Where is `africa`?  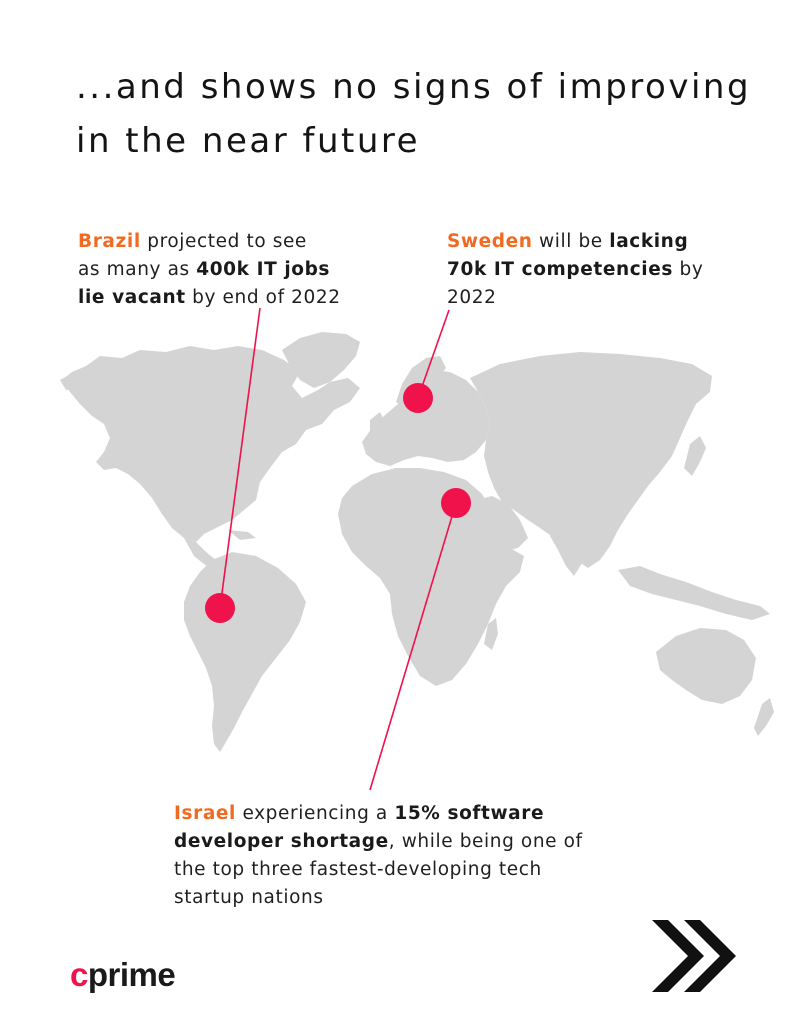
africa is located at coordinates (431, 577).